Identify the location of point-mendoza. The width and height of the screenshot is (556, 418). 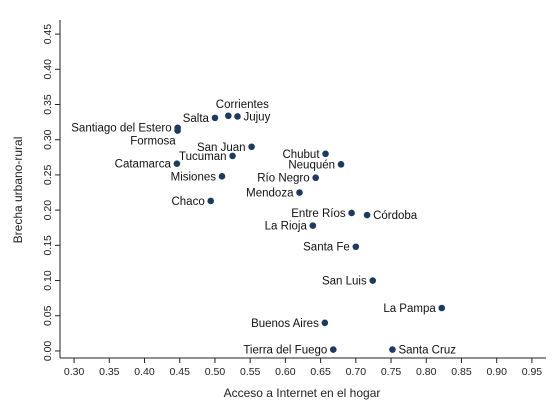
(299, 192).